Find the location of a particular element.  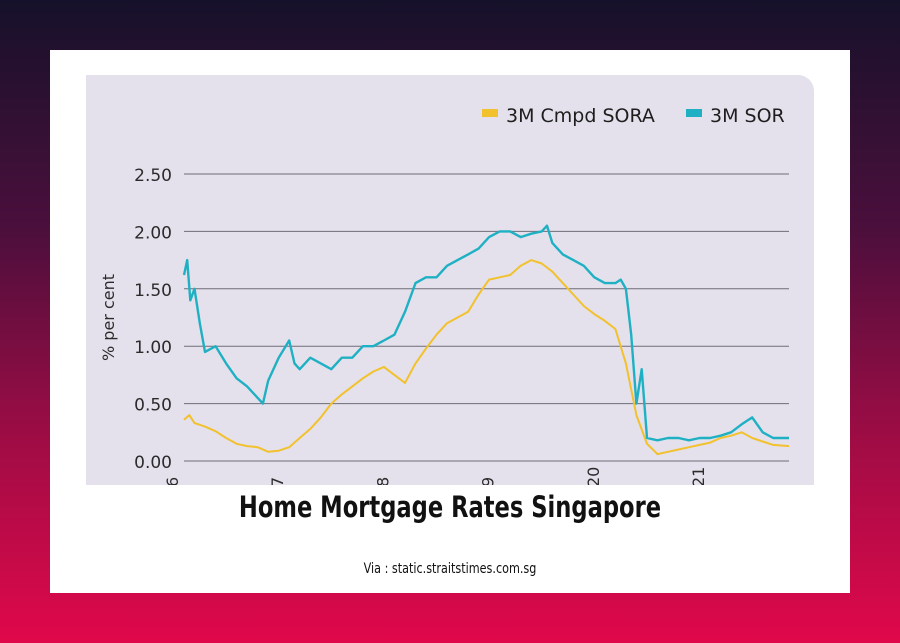

x-tick-label: 8 is located at coordinates (382, 481).